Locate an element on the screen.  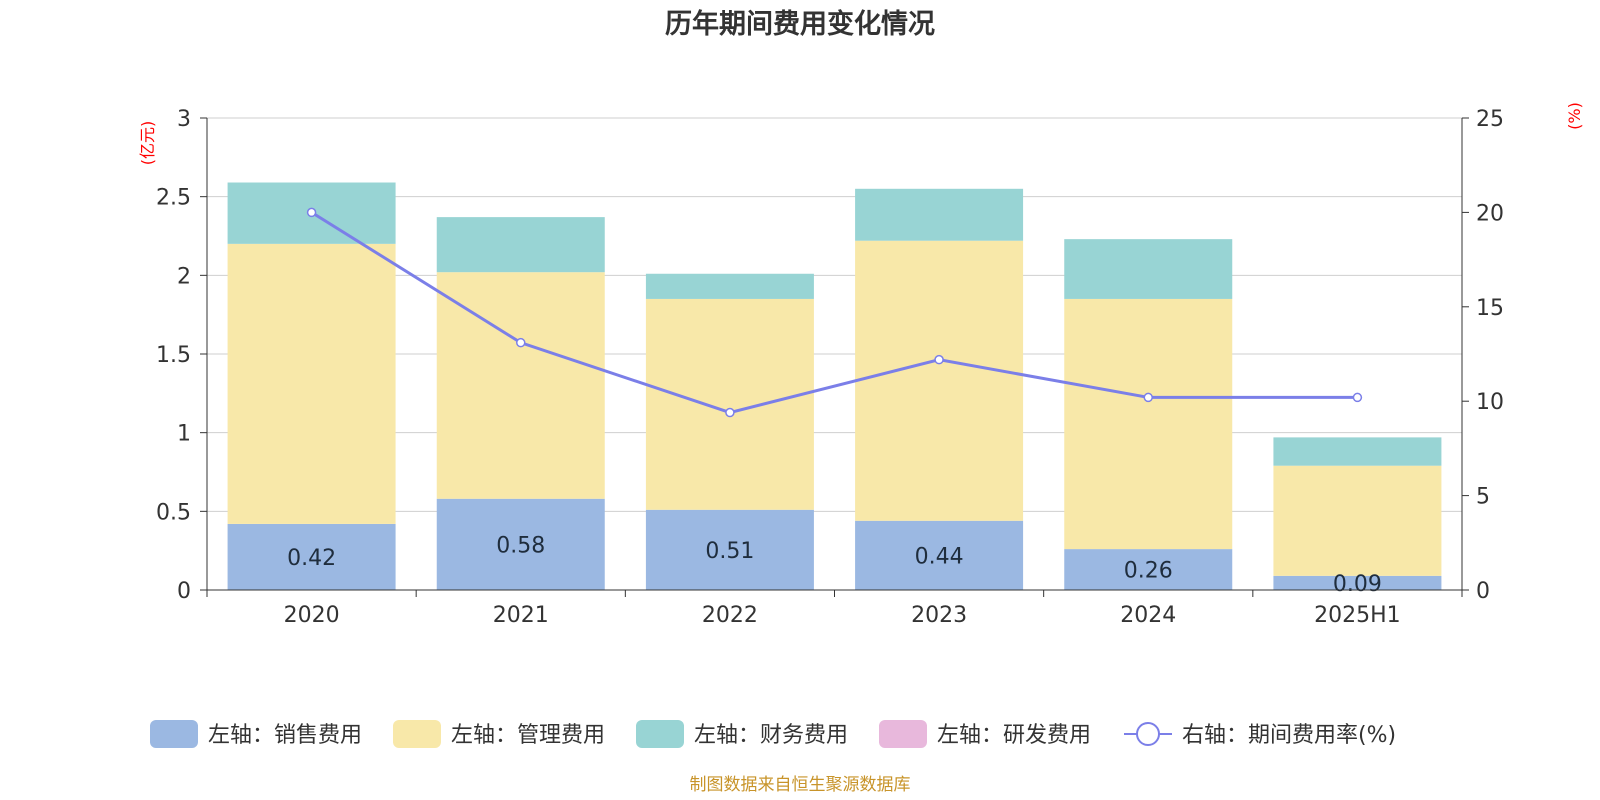
legend: 左轴：销售费用 左轴：管理费用 左轴：财务费用 左轴：研发费用 右轴：期间费用率(%) is located at coordinates (773, 734).